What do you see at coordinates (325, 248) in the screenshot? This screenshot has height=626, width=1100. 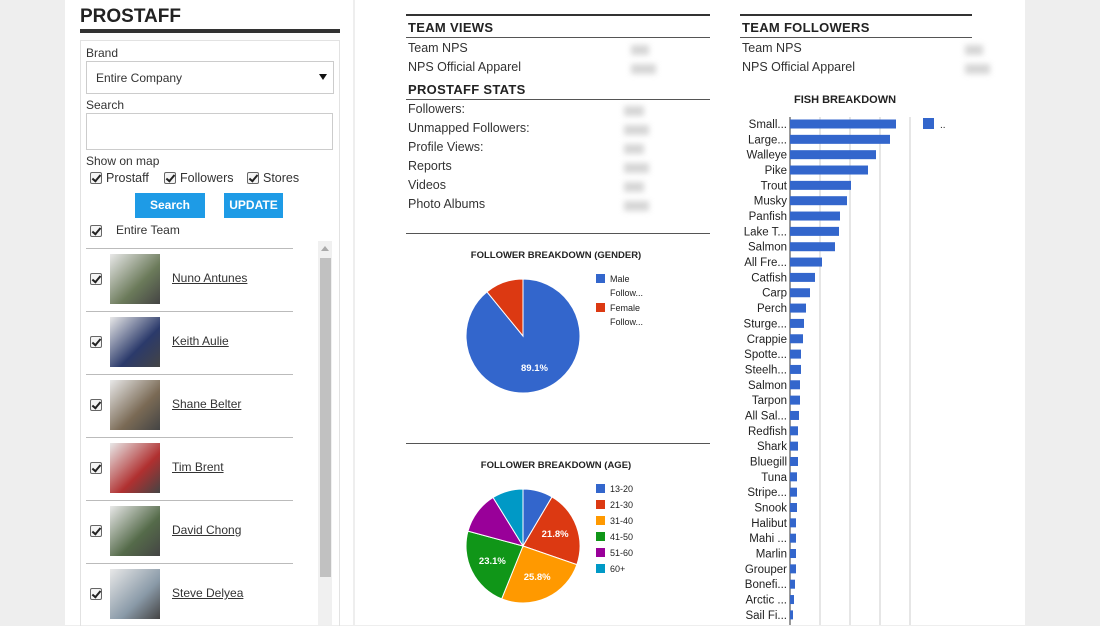 I see `scroll-up` at bounding box center [325, 248].